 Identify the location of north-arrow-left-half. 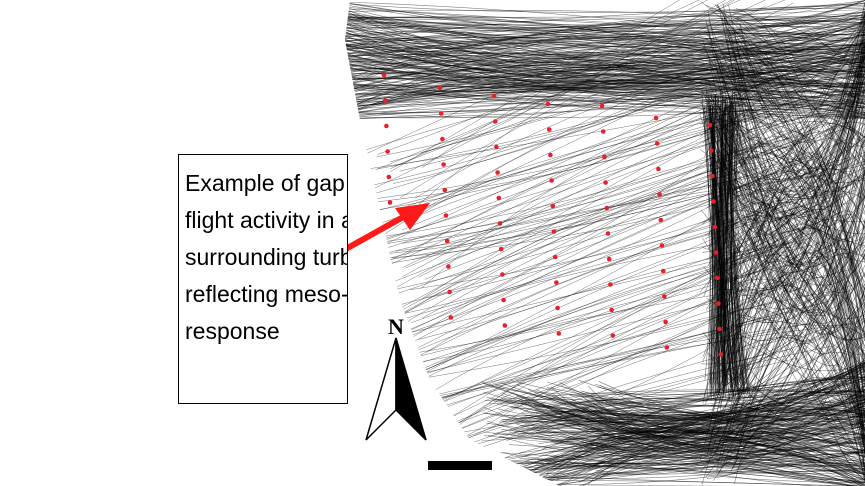
(381, 389).